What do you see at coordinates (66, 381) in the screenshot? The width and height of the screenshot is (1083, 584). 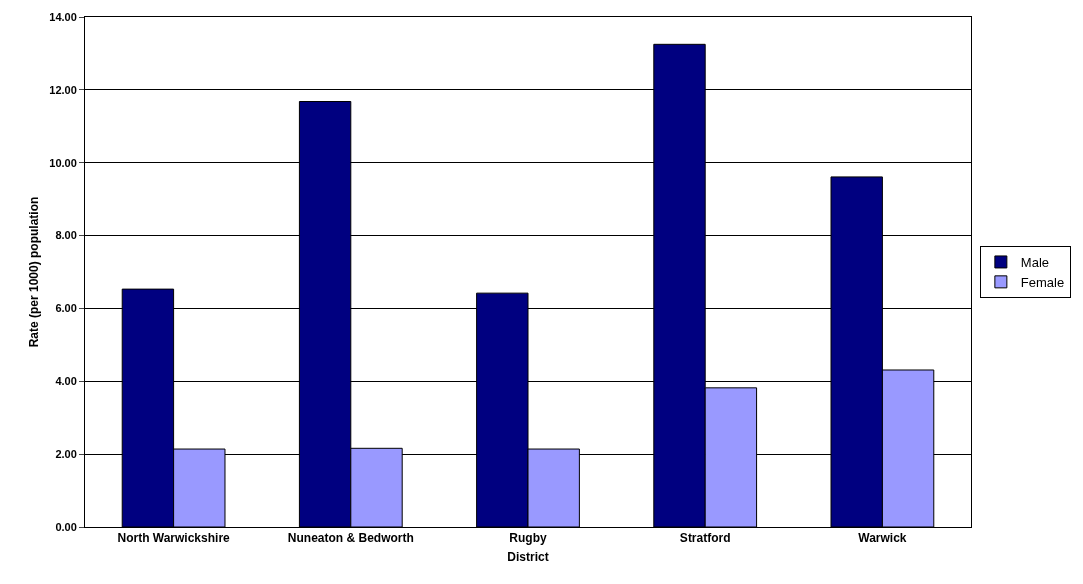 I see `y-tick-label: 4.00` at bounding box center [66, 381].